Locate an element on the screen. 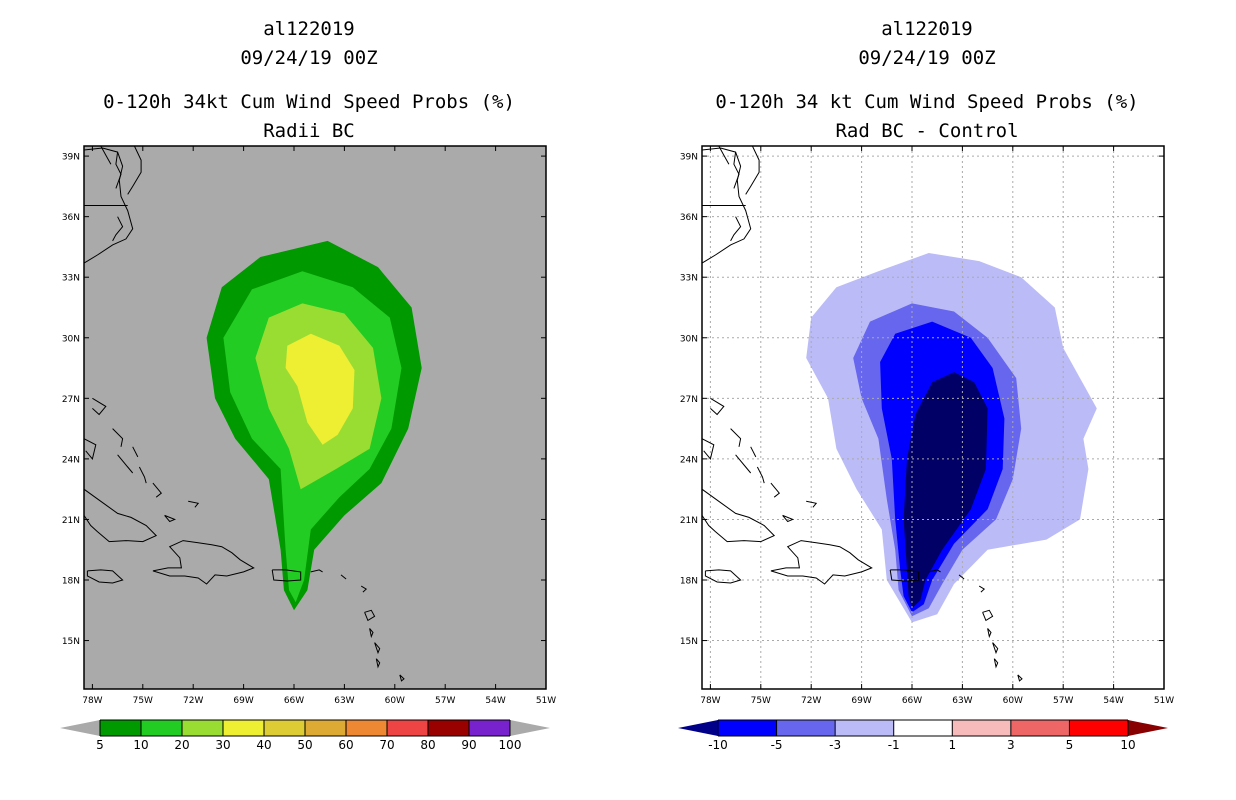 The height and width of the screenshot is (800, 1236). y-tick-label: 33N is located at coordinates (71, 279).